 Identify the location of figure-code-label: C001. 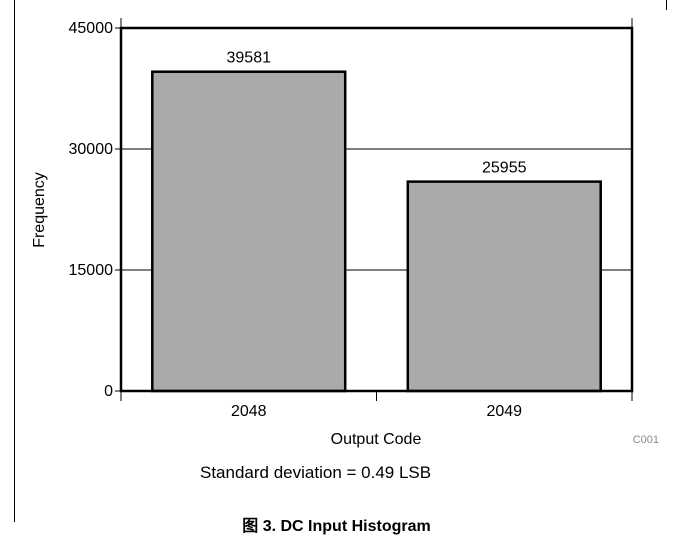
(645, 440).